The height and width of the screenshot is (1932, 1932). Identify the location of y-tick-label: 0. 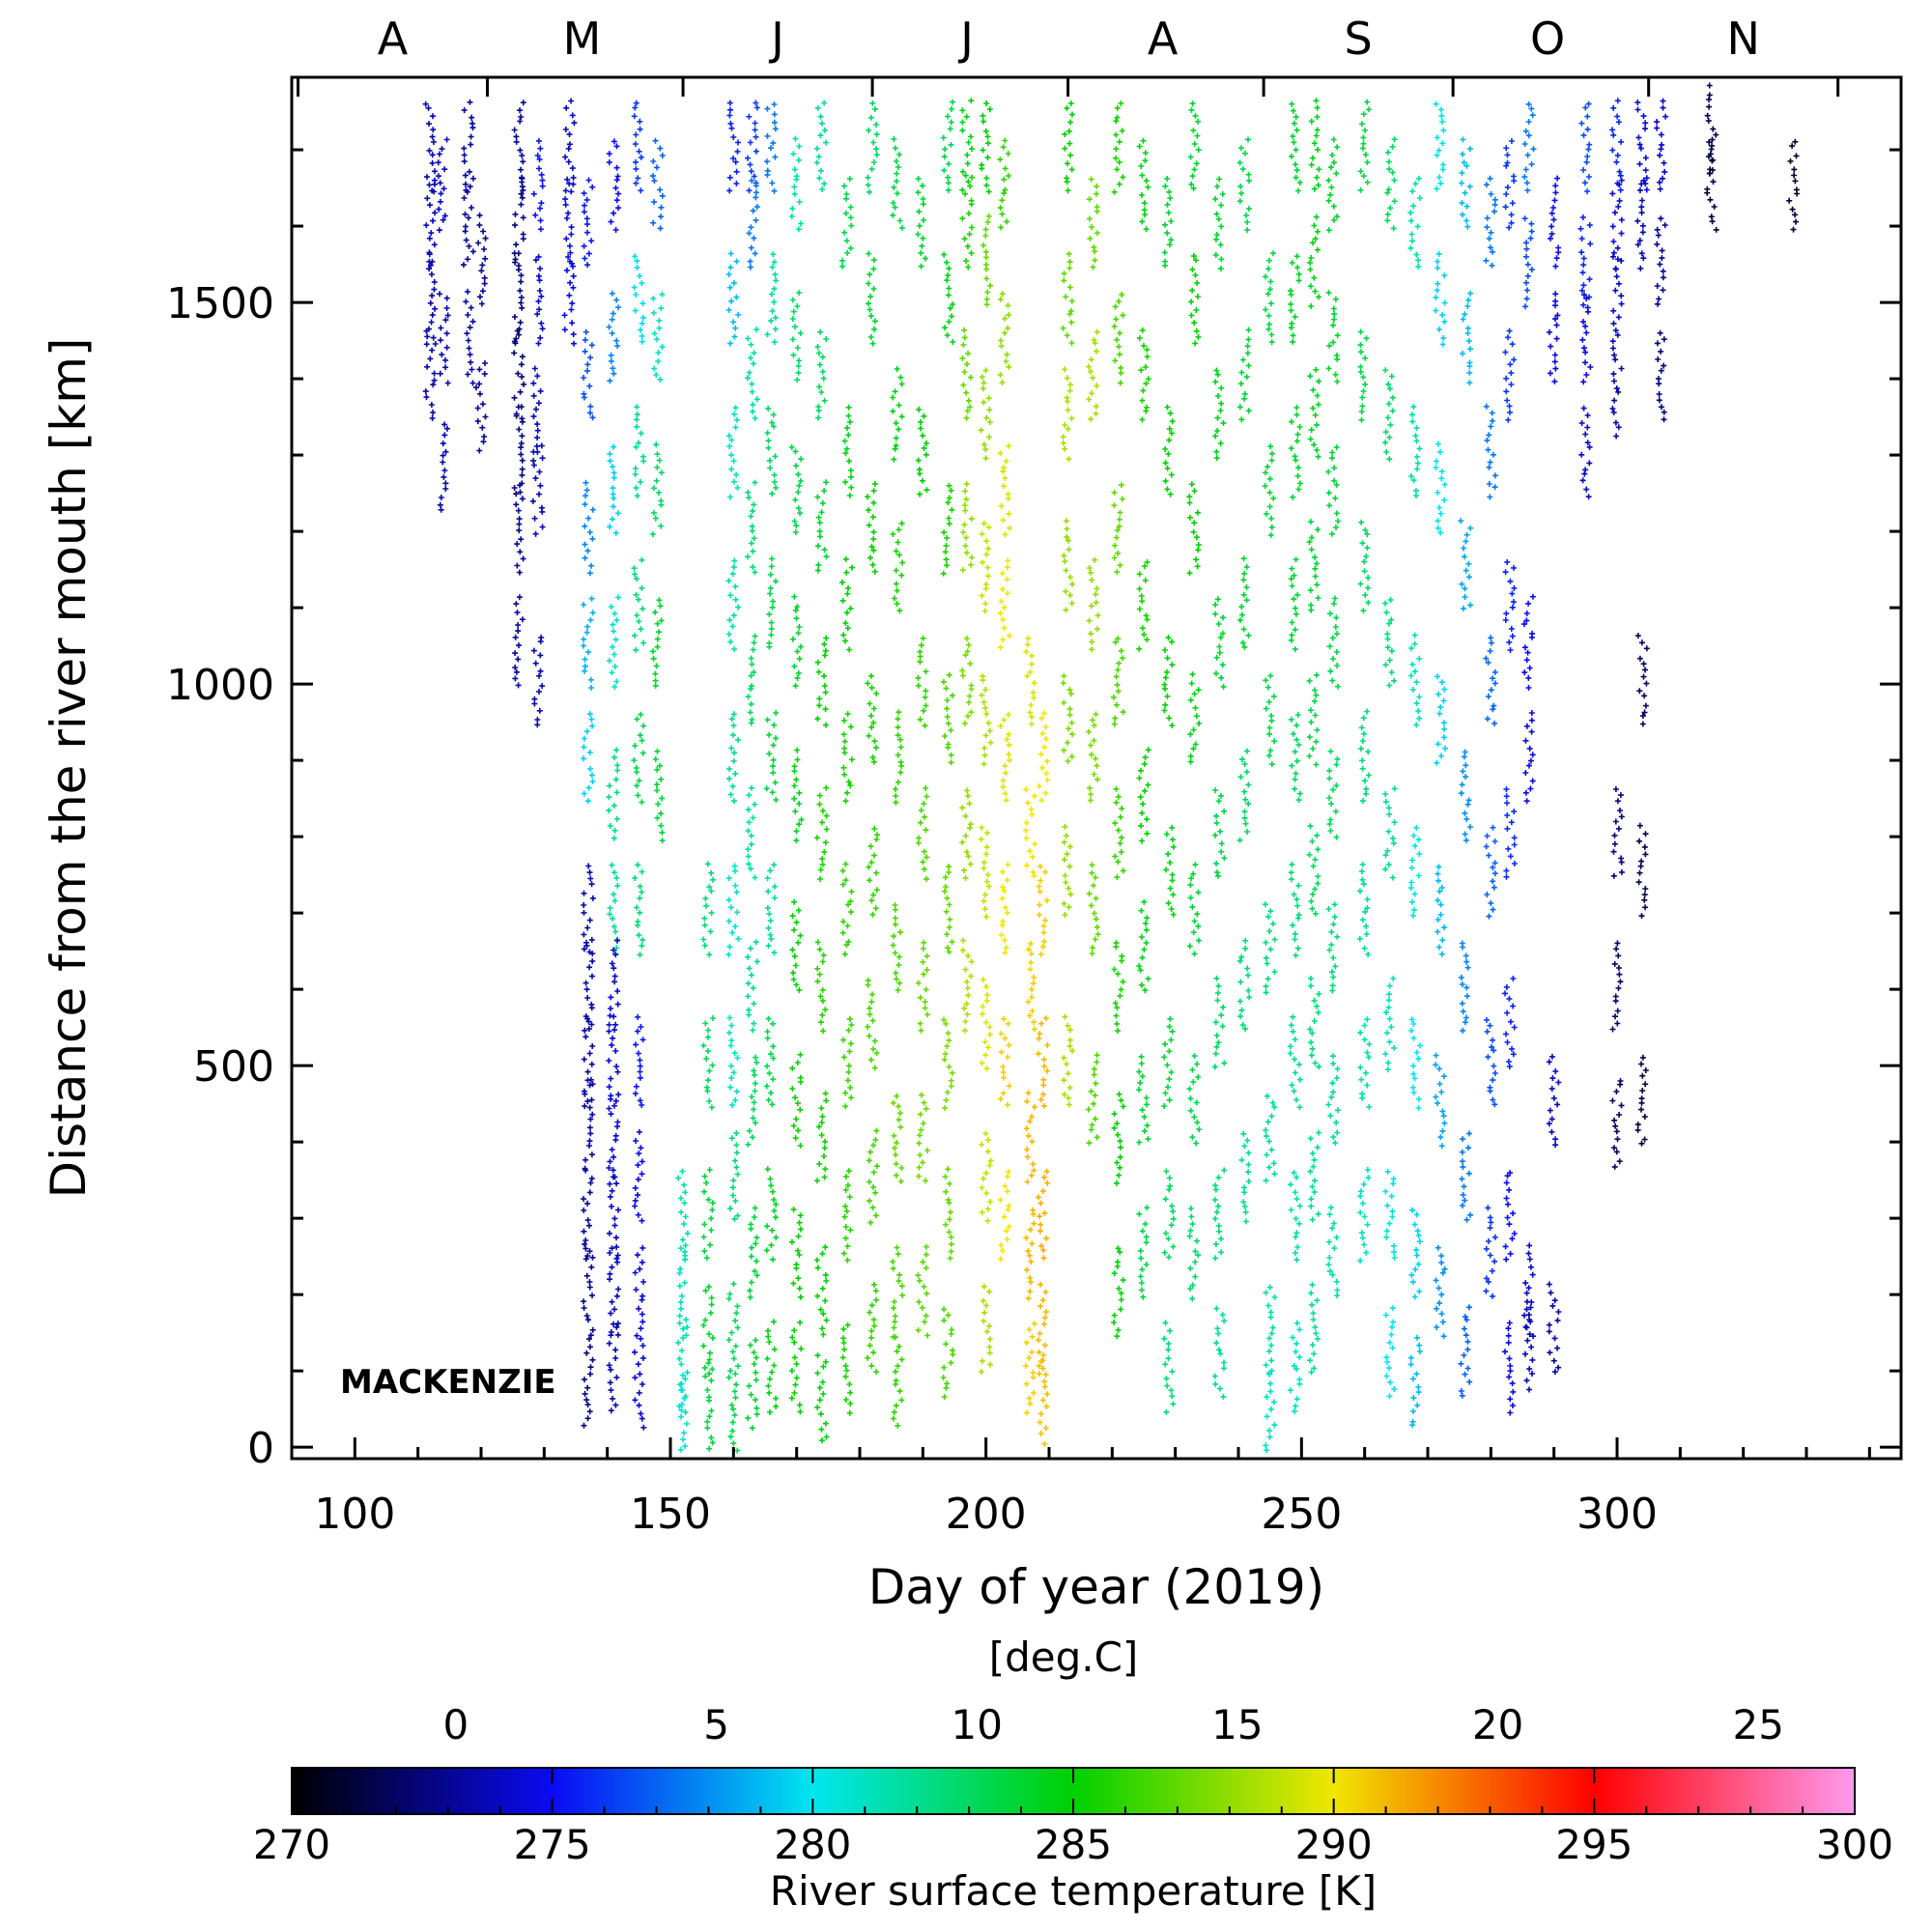
(260, 1448).